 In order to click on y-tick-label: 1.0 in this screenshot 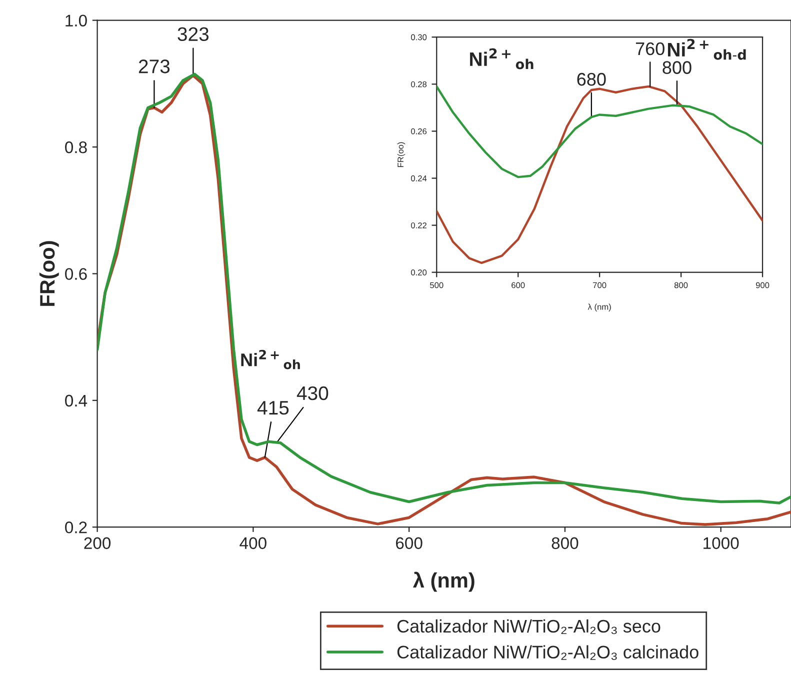, I will do `click(76, 20)`.